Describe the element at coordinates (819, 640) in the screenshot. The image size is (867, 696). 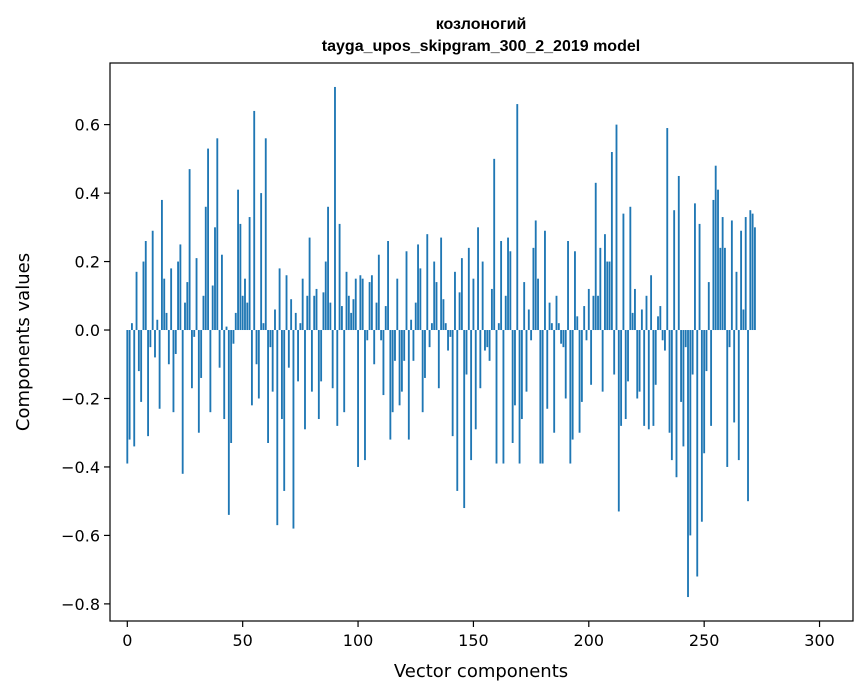
I see `x-tick-label: 300` at that location.